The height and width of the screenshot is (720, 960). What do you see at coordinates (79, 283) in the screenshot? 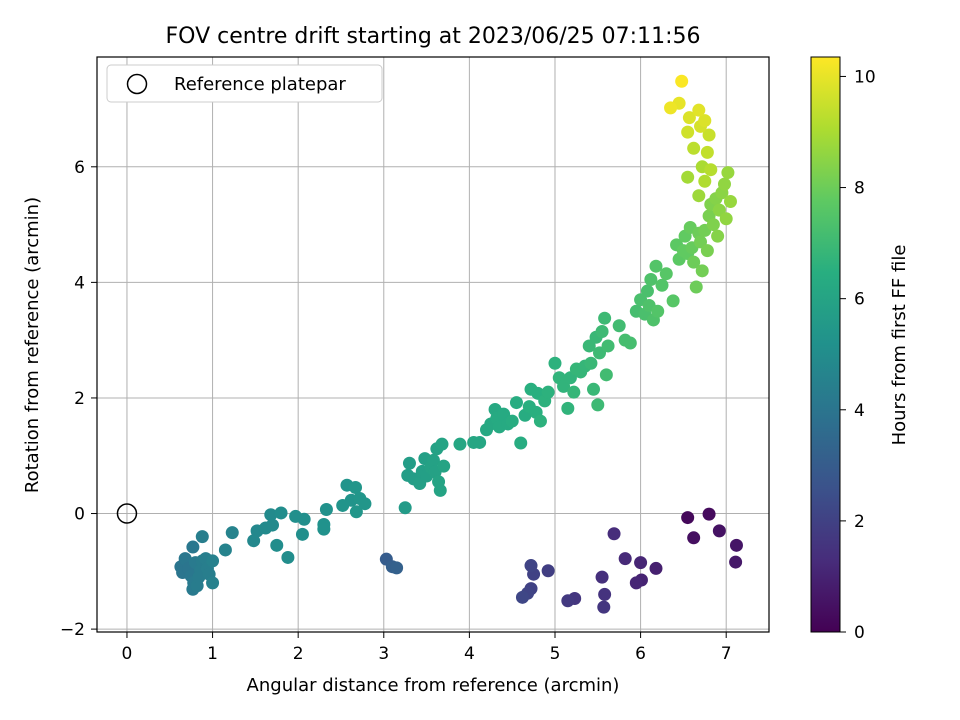
I see `y-tick-label: 4` at bounding box center [79, 283].